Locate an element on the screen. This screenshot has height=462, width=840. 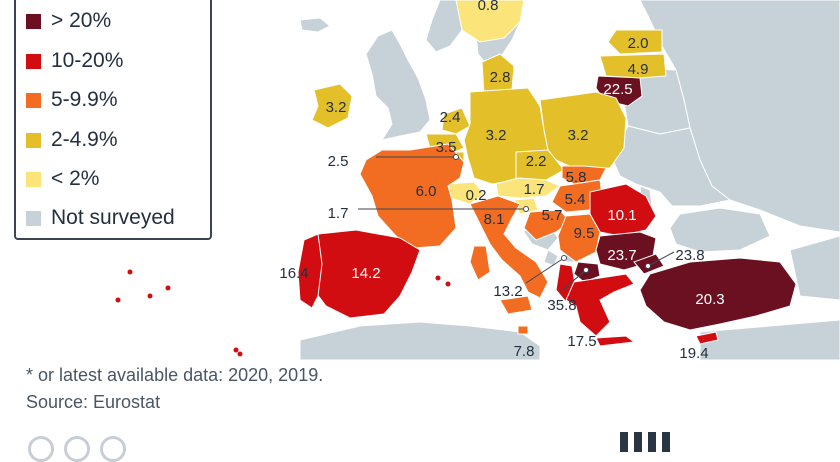
caucasus-shape is located at coordinates (814, 268).